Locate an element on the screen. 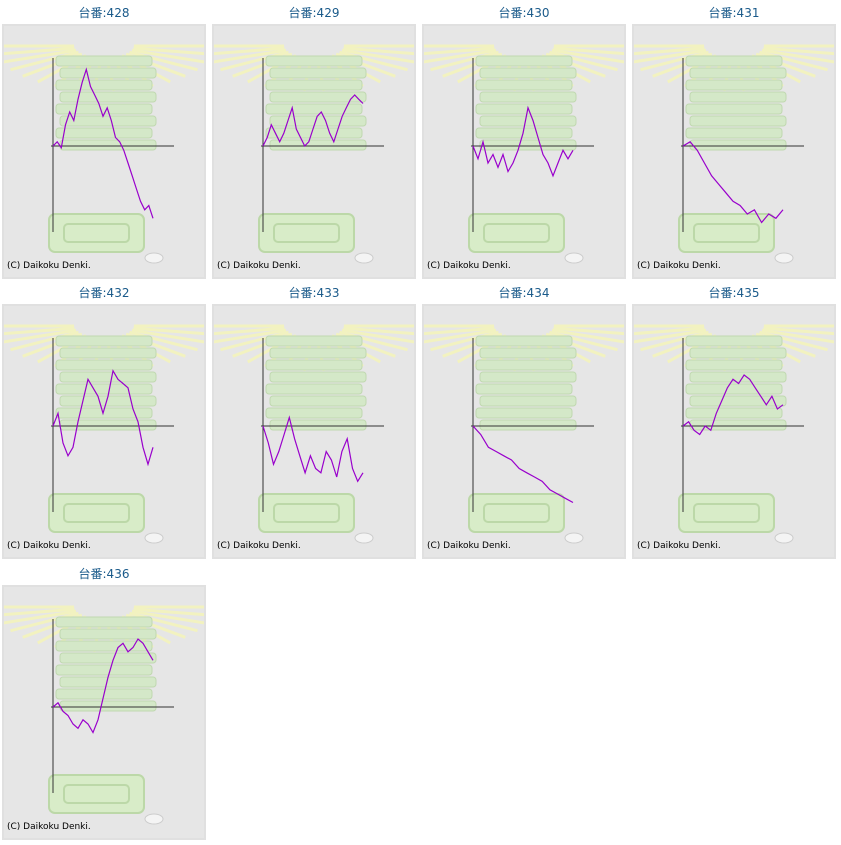 Image resolution: width=841 pixels, height=845 pixels. chart-panel-430: 台番:430 (C) Daikoku Denki. is located at coordinates (524, 141).